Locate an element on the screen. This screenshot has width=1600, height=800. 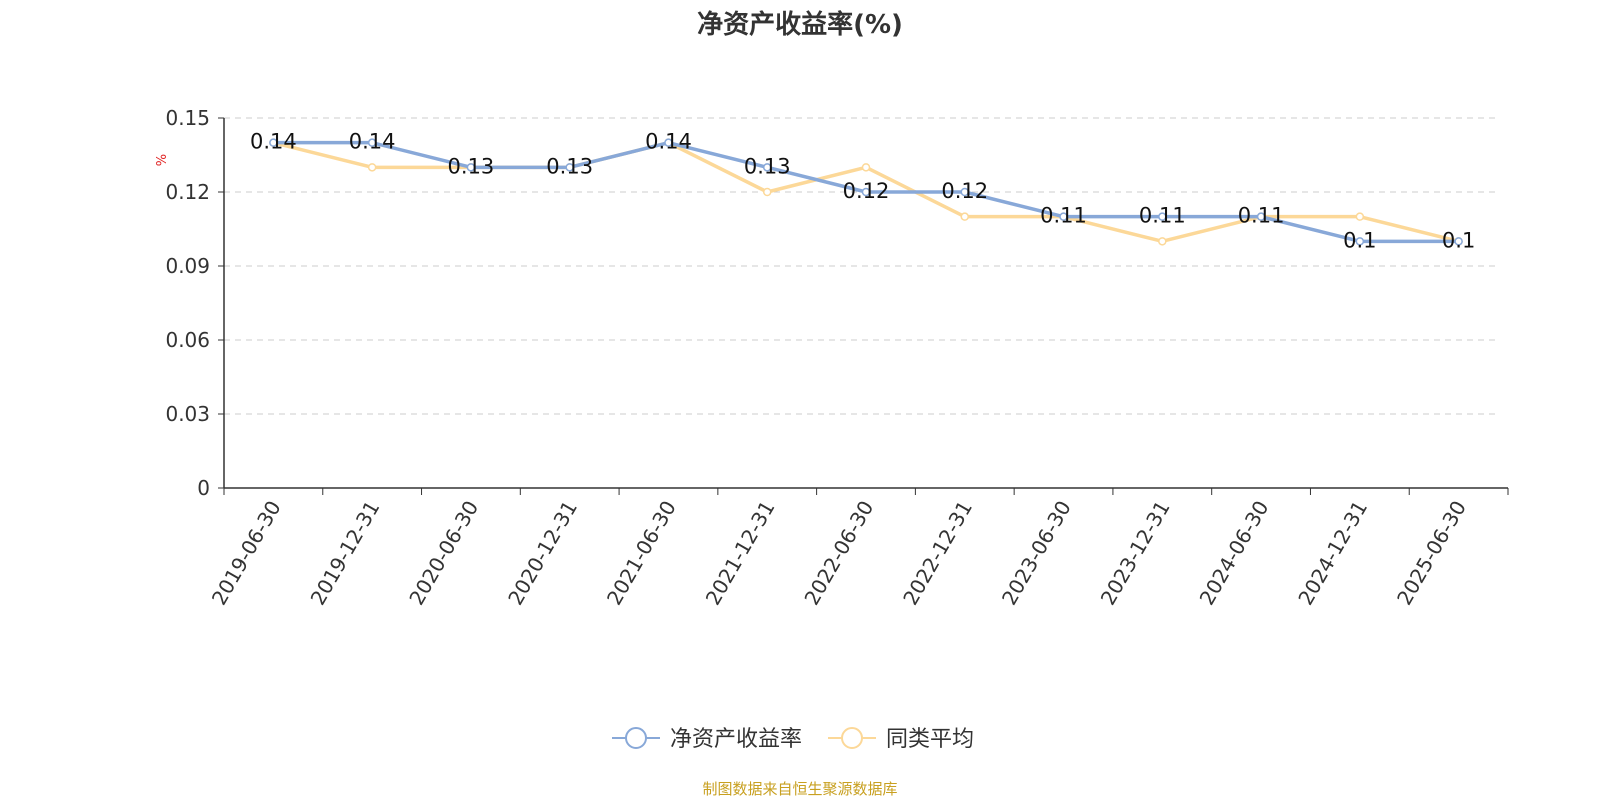
data-source-note: 制图数据来自恒生聚源数据库 is located at coordinates (800, 789).